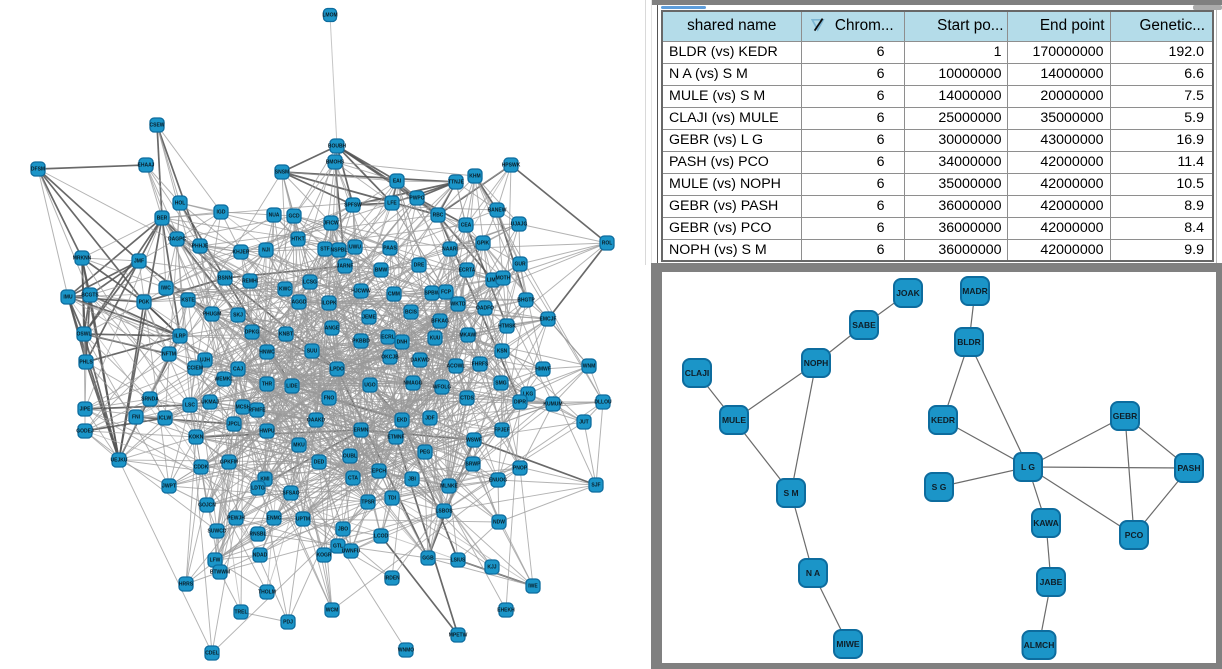  Describe the element at coordinates (381, 271) in the screenshot. I see `svg-text: BMW` at that location.